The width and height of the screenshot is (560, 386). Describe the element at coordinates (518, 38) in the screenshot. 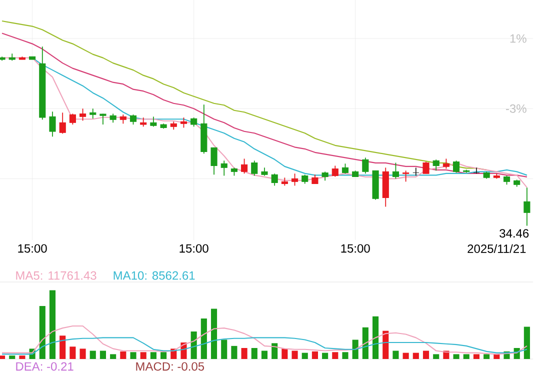

I see `y-tick-label: 1%` at that location.